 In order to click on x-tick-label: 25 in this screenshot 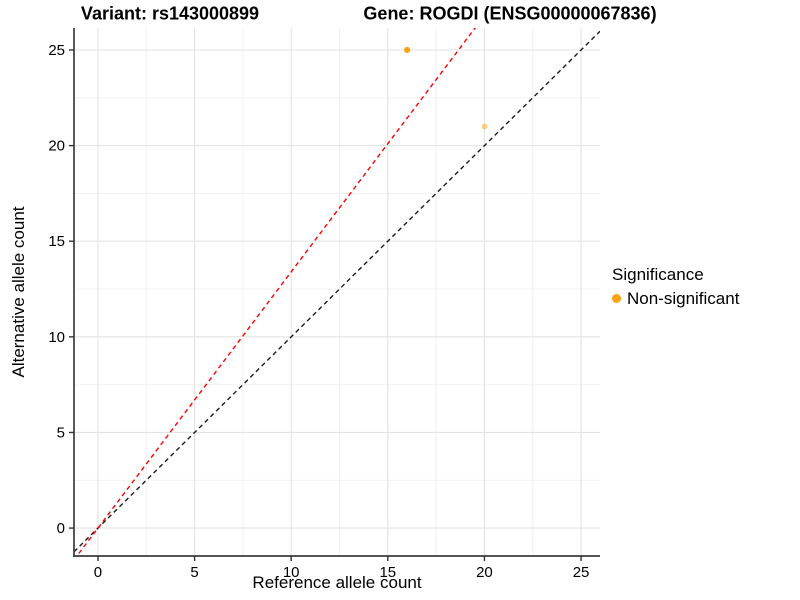, I will do `click(581, 572)`.